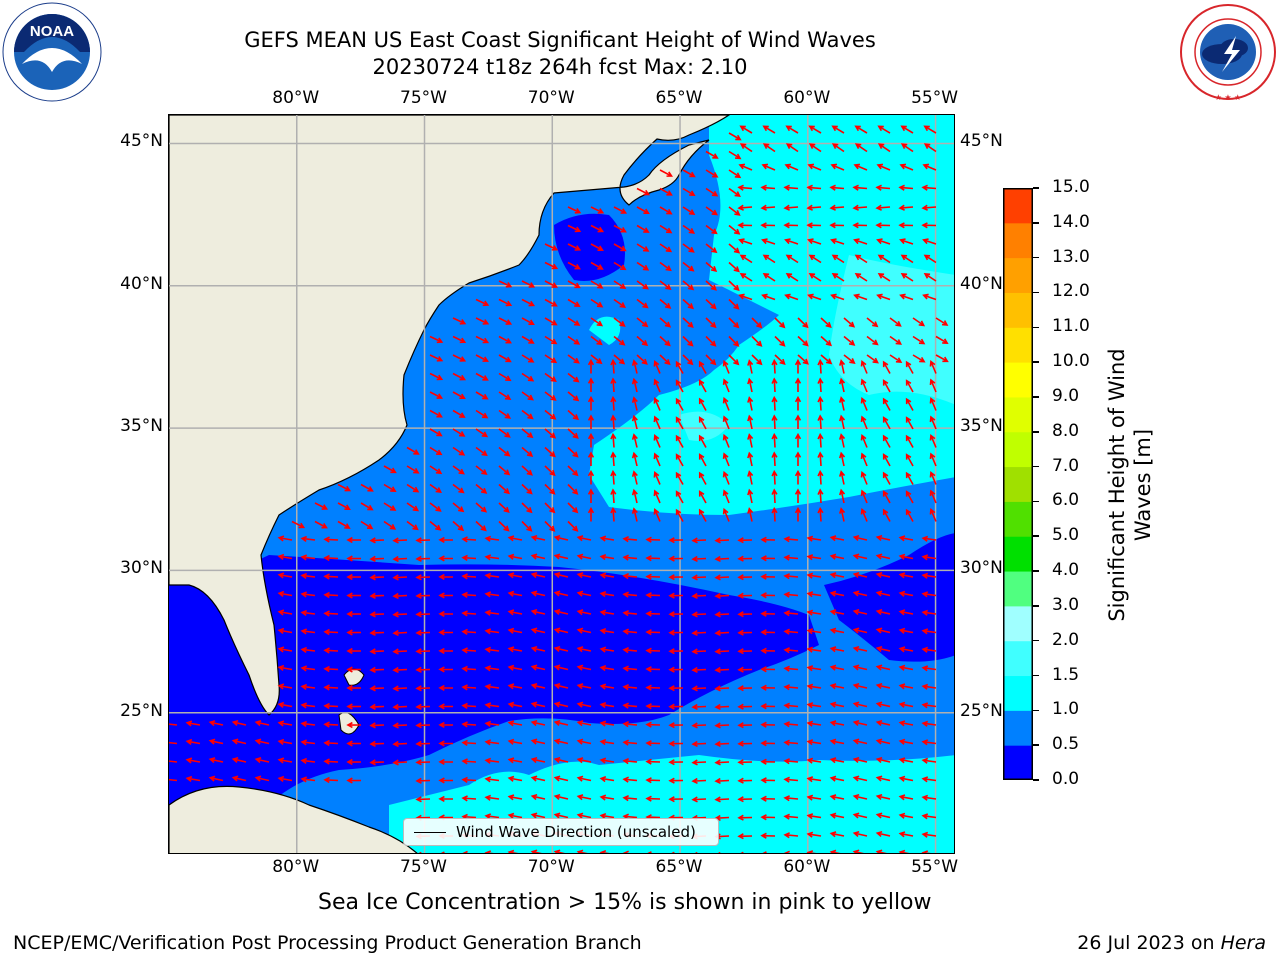 Image resolution: width=1280 pixels, height=960 pixels. What do you see at coordinates (1066, 709) in the screenshot?
I see `colorbar-tick-label: 1.0` at bounding box center [1066, 709].